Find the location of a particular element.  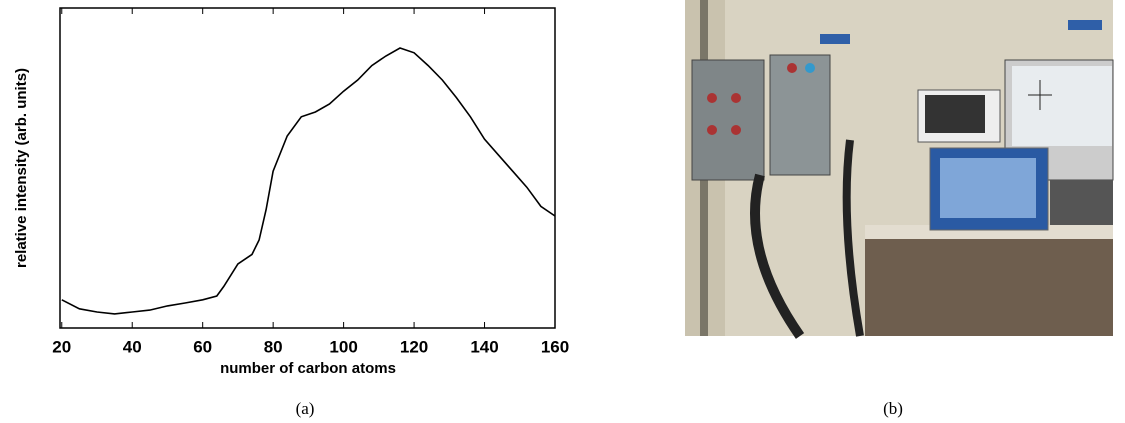

x-tick-label: 60 is located at coordinates (202, 346).